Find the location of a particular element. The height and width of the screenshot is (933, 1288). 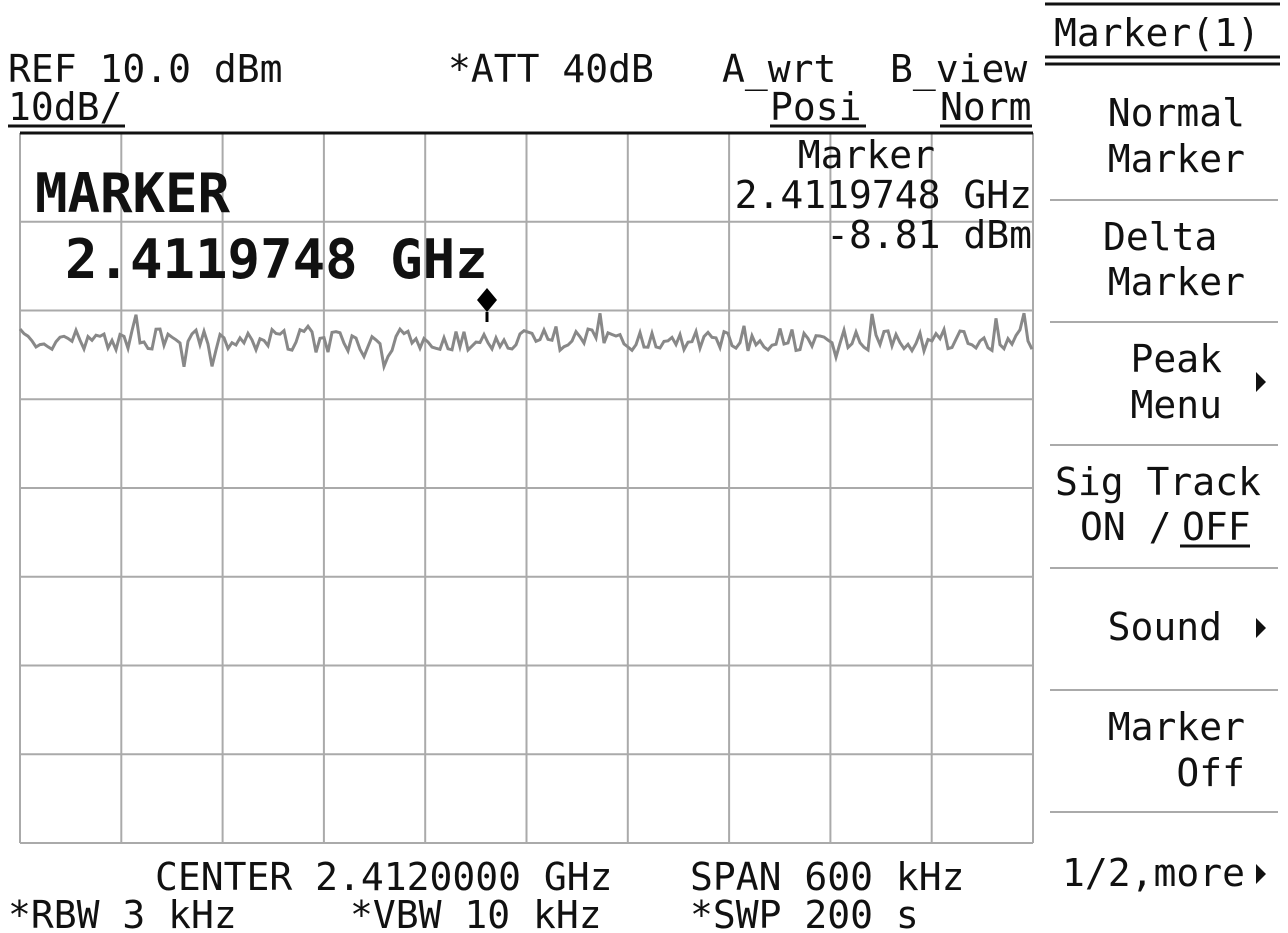

trace-b-mode: Norm is located at coordinates (986, 107).